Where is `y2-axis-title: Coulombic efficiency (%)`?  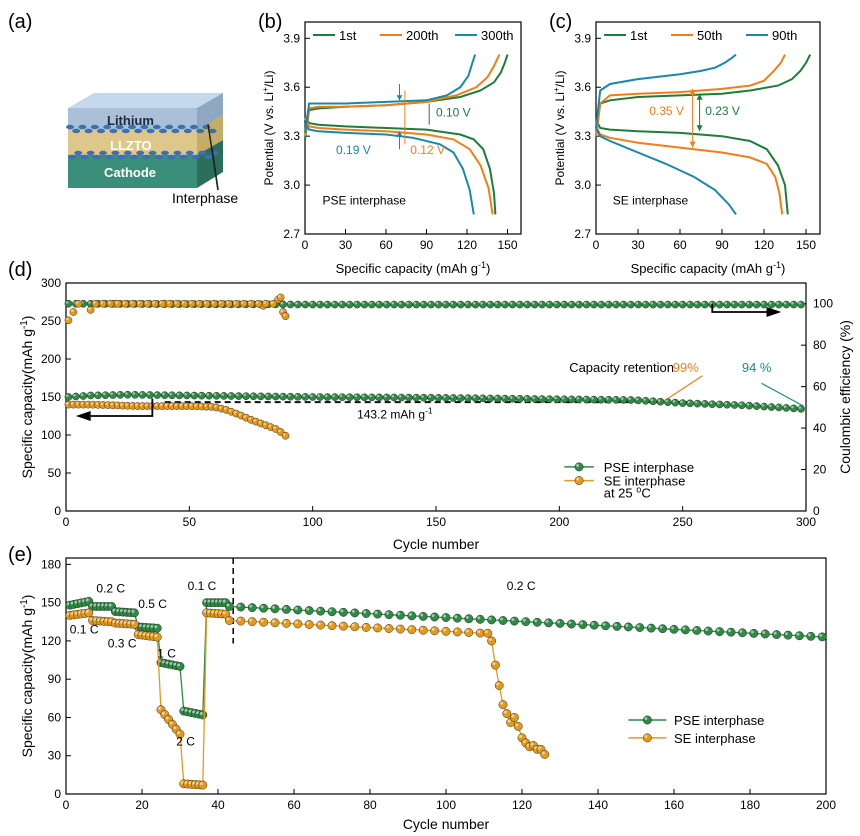 y2-axis-title: Coulombic efficiency (%) is located at coordinates (845, 397).